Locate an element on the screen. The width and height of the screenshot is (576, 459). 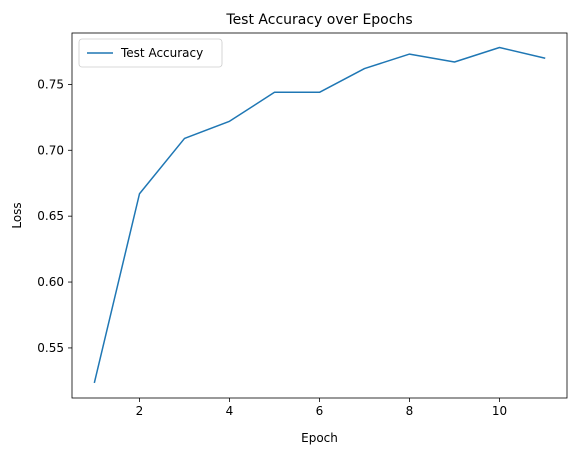
legend-box is located at coordinates (150, 53).